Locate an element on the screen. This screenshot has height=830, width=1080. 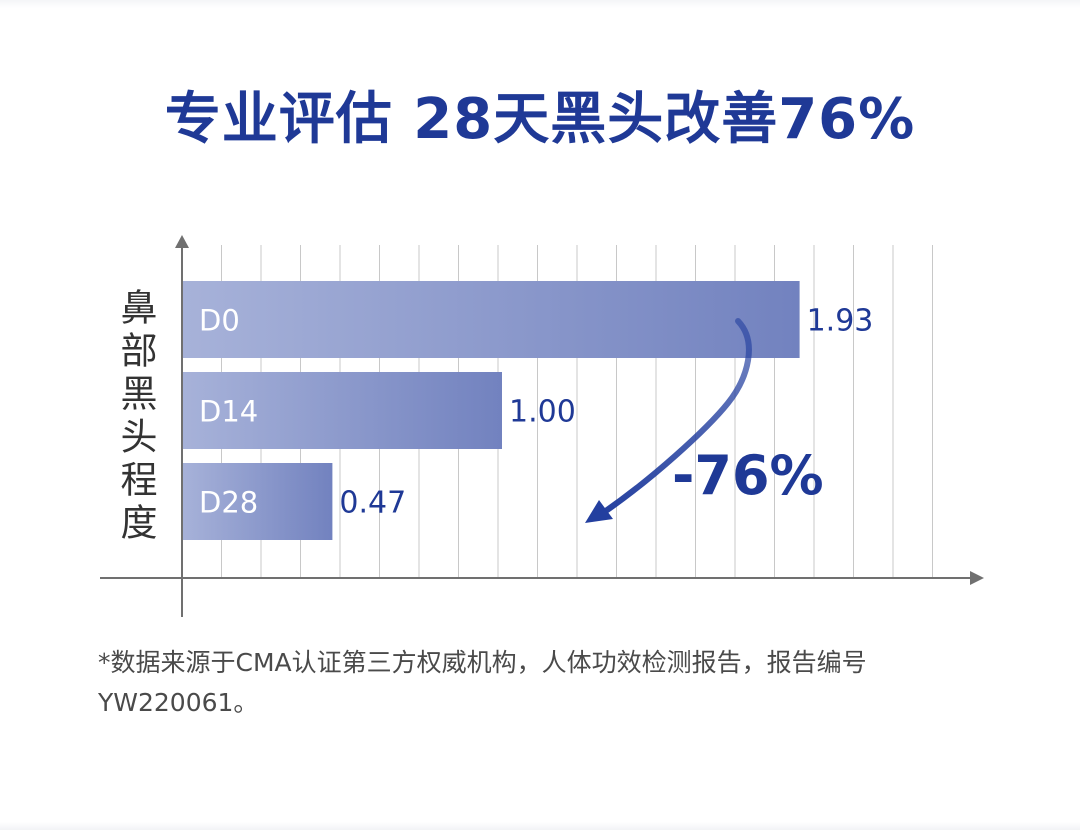
reduction-label: -76% is located at coordinates (748, 475).